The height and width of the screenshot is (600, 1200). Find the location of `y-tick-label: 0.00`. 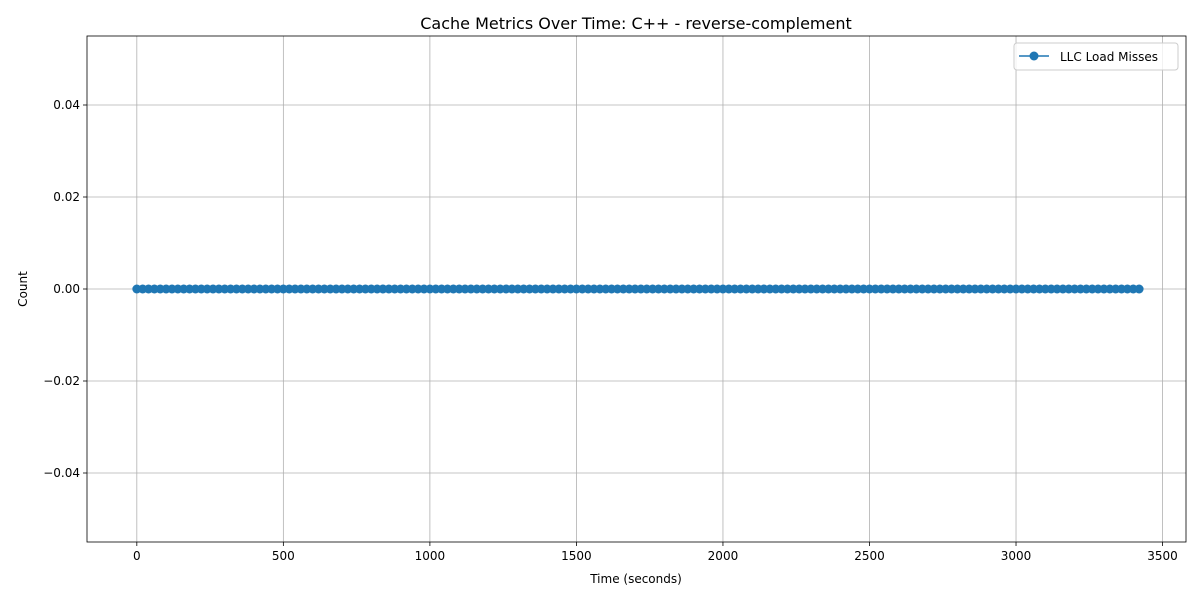

y-tick-label: 0.00 is located at coordinates (66, 289).